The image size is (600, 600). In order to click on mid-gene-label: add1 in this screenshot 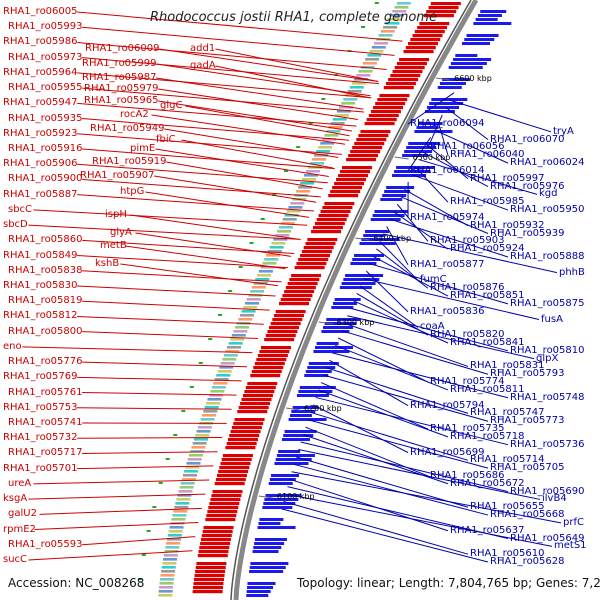, I will do `click(203, 48)`.